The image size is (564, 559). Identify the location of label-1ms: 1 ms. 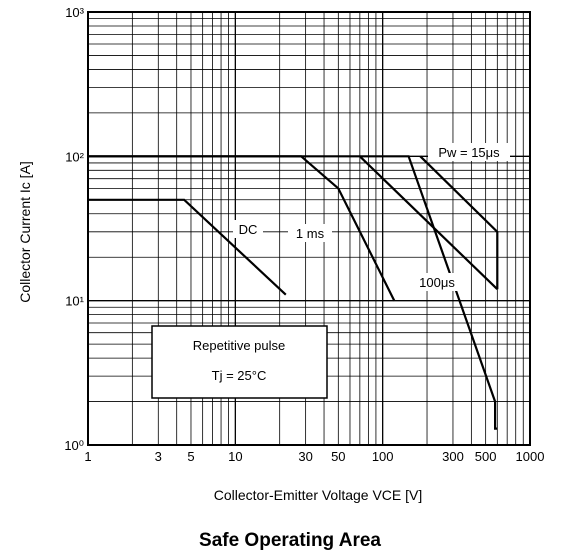
(310, 233).